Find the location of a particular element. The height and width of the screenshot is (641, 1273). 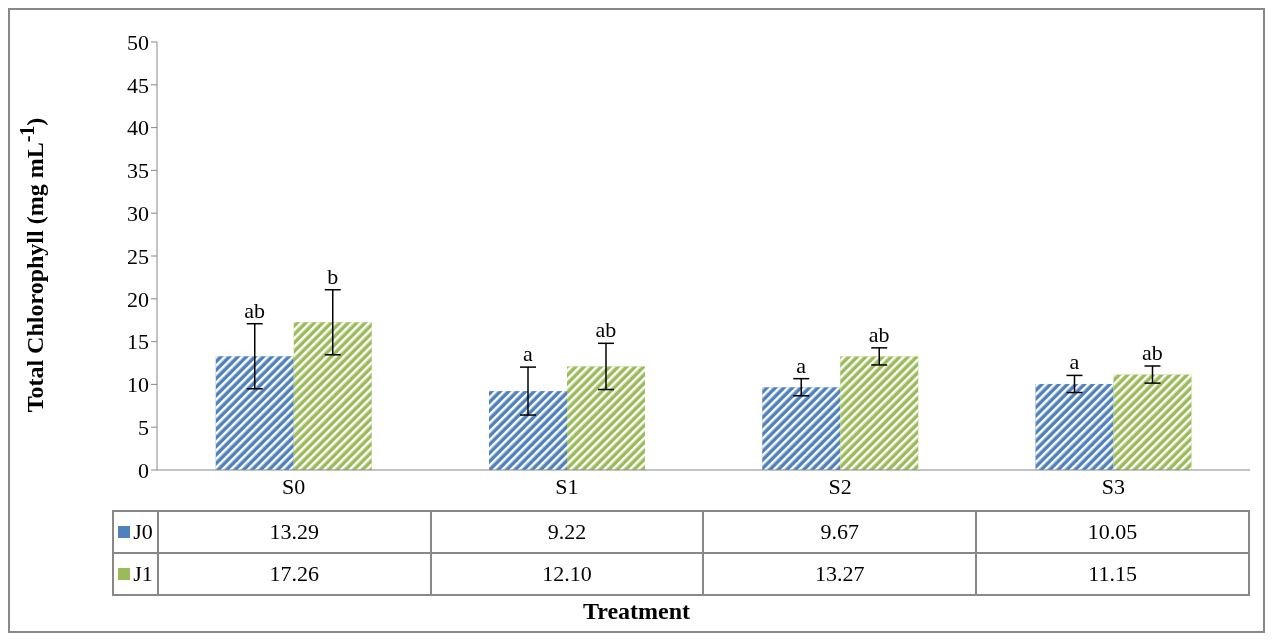

x-tick-label: S3 is located at coordinates (1113, 486).